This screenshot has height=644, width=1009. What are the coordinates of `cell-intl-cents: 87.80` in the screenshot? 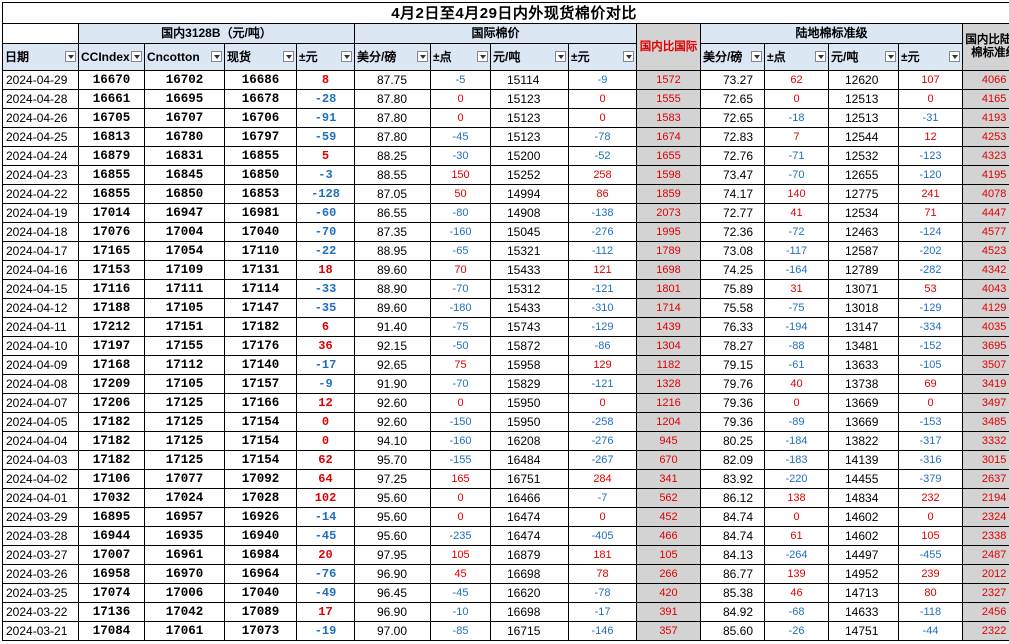 It's located at (392, 99).